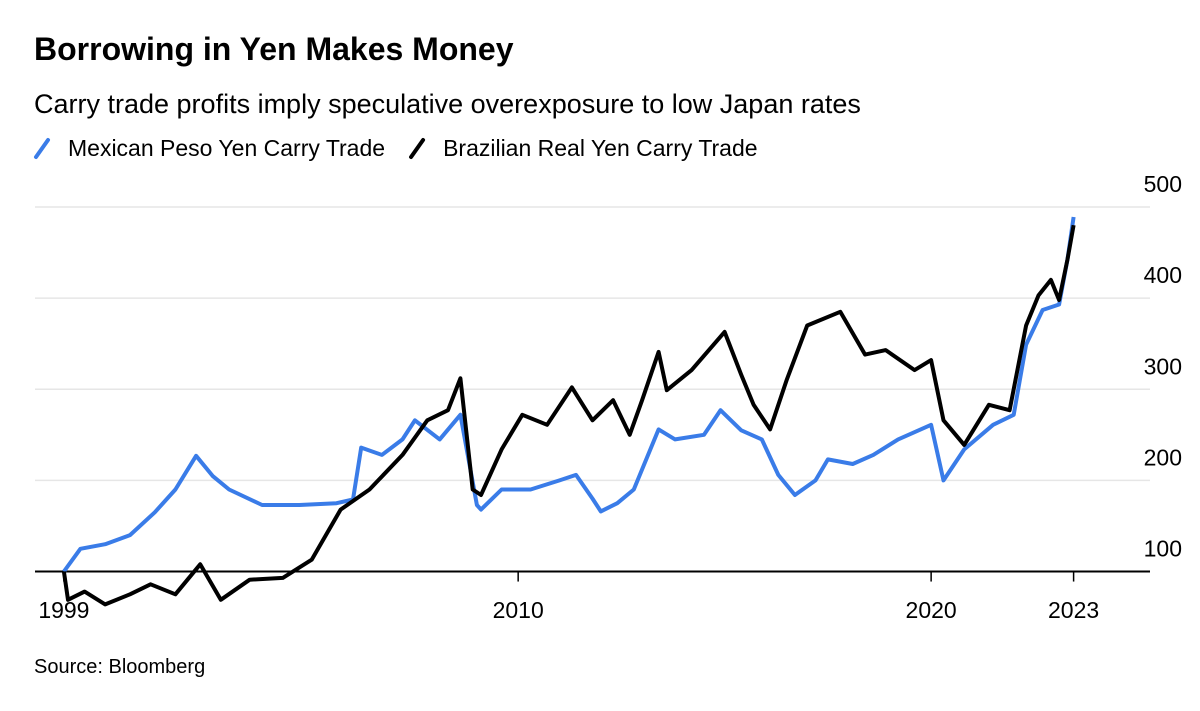 The width and height of the screenshot is (1200, 711). Describe the element at coordinates (63, 610) in the screenshot. I see `x-tick-label: 1999` at that location.